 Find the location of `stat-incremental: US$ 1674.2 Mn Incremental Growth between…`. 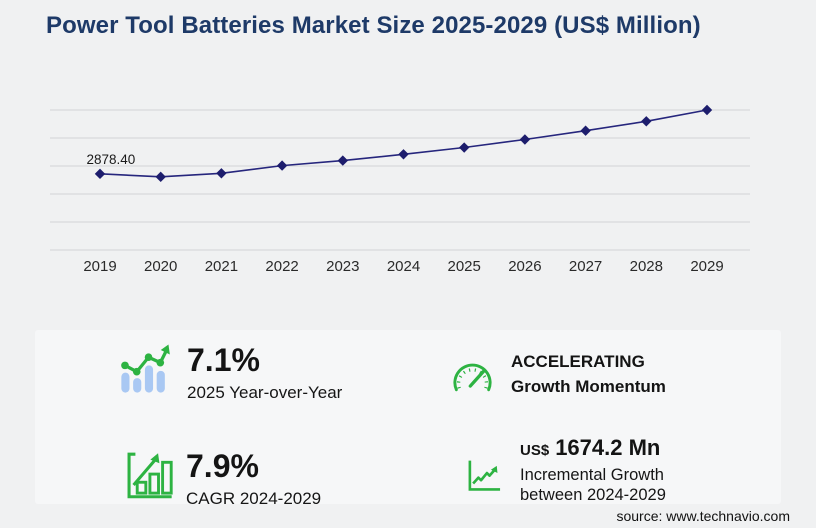

stat-incremental: US$ 1674.2 Mn Incremental Growth between… is located at coordinates (564, 469).